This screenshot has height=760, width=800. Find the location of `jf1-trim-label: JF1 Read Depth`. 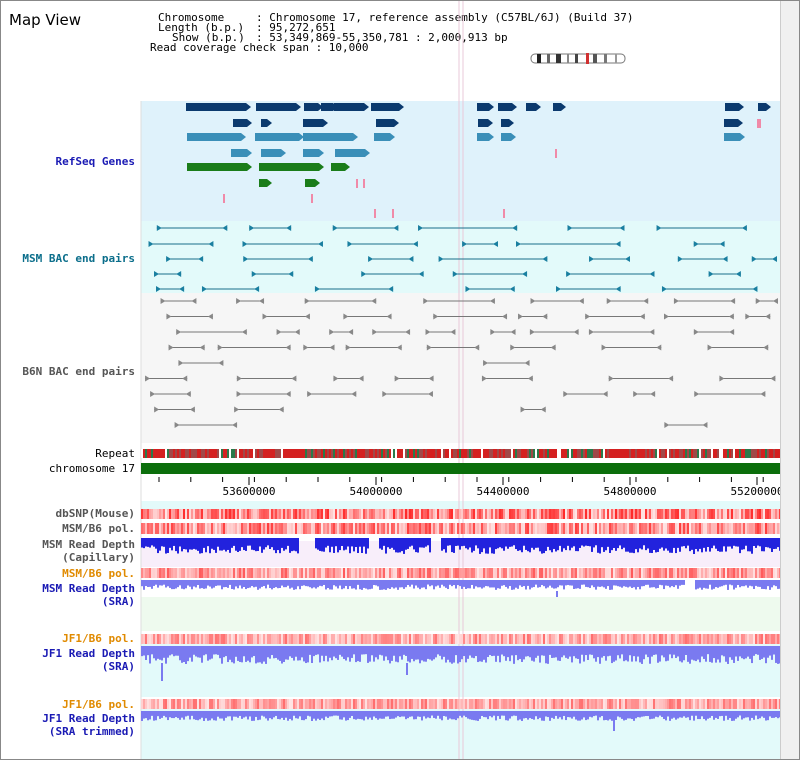

jf1-trim-label: JF1 Read Depth is located at coordinates (88, 718).